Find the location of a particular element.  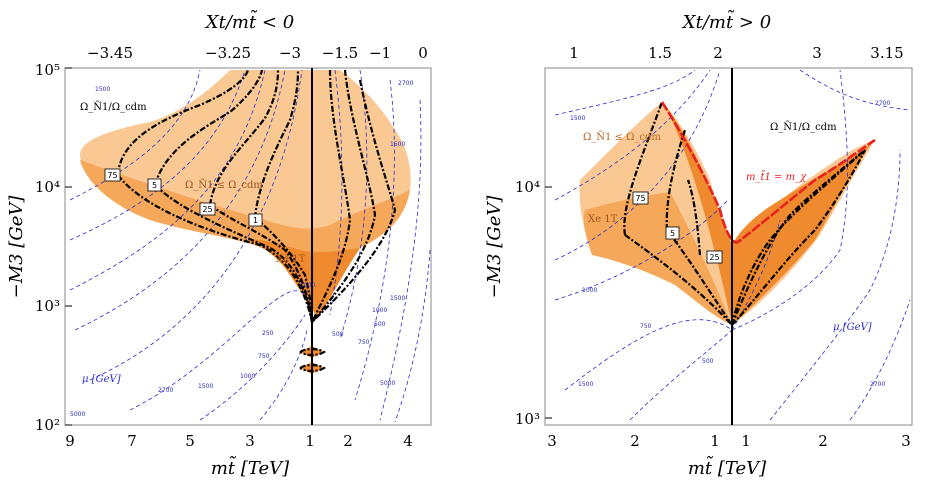

right-relic-contours is located at coordinates (744, 213).